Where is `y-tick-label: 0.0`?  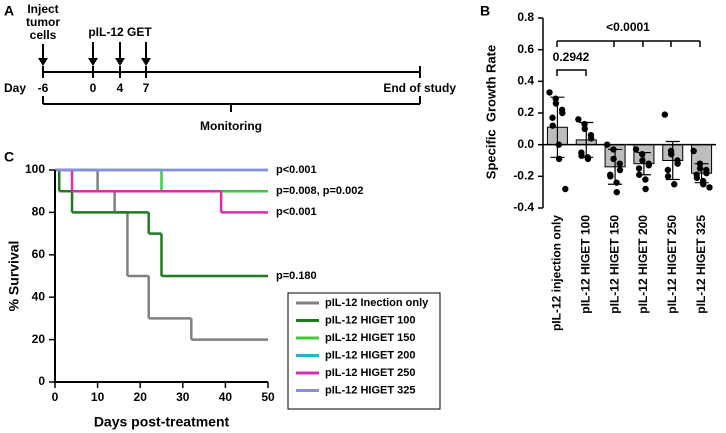
y-tick-label: 0.0 is located at coordinates (525, 144).